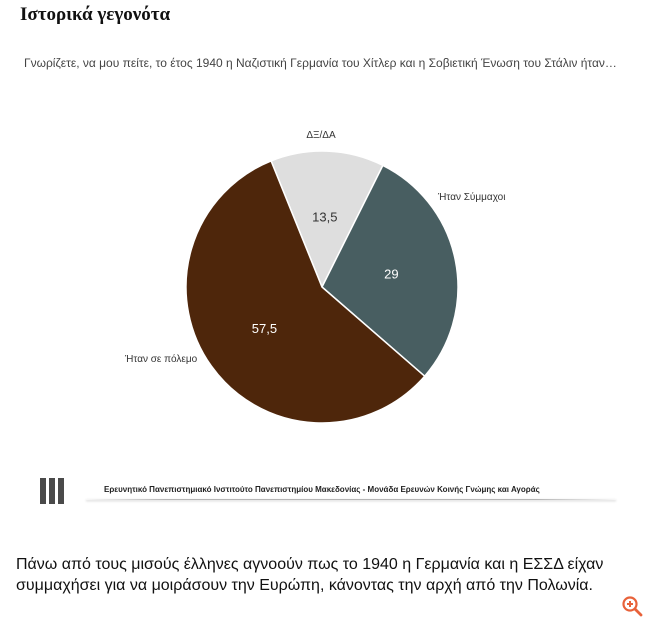  I want to click on bar-logo-icon, so click(53, 491).